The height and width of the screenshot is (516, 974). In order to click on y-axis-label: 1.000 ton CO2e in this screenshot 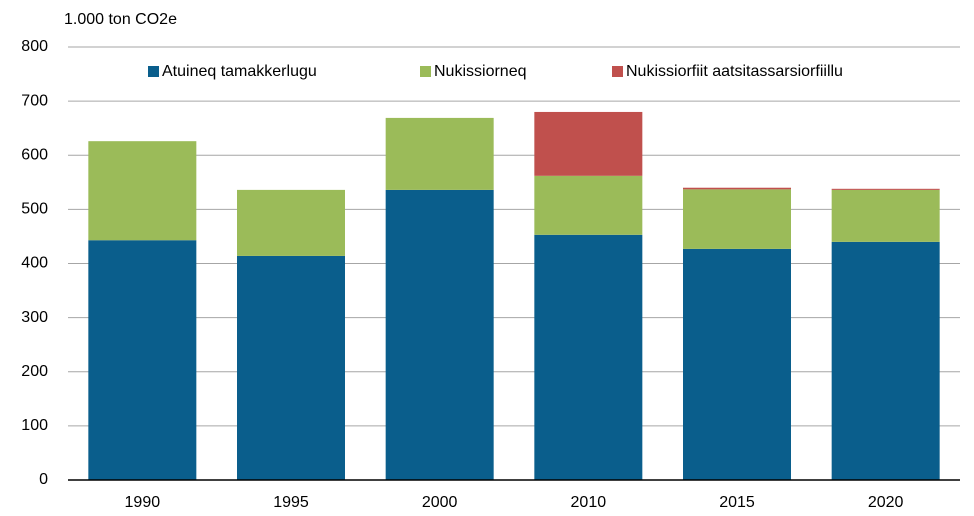, I will do `click(120, 19)`.